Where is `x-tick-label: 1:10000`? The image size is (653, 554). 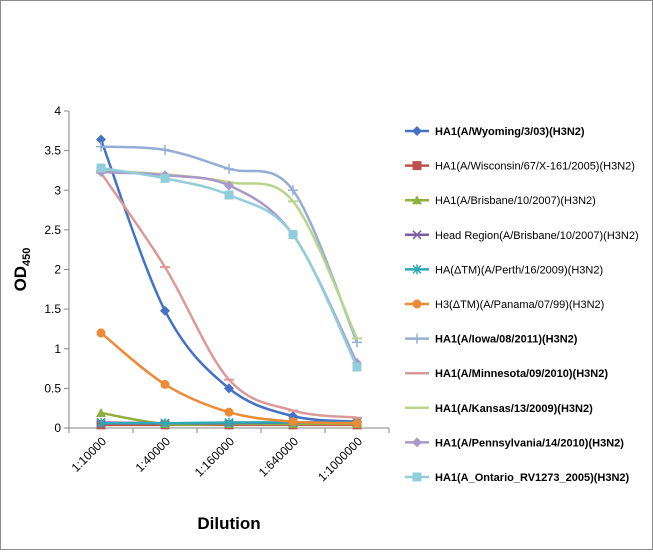 x-tick-label: 1:10000 is located at coordinates (89, 454).